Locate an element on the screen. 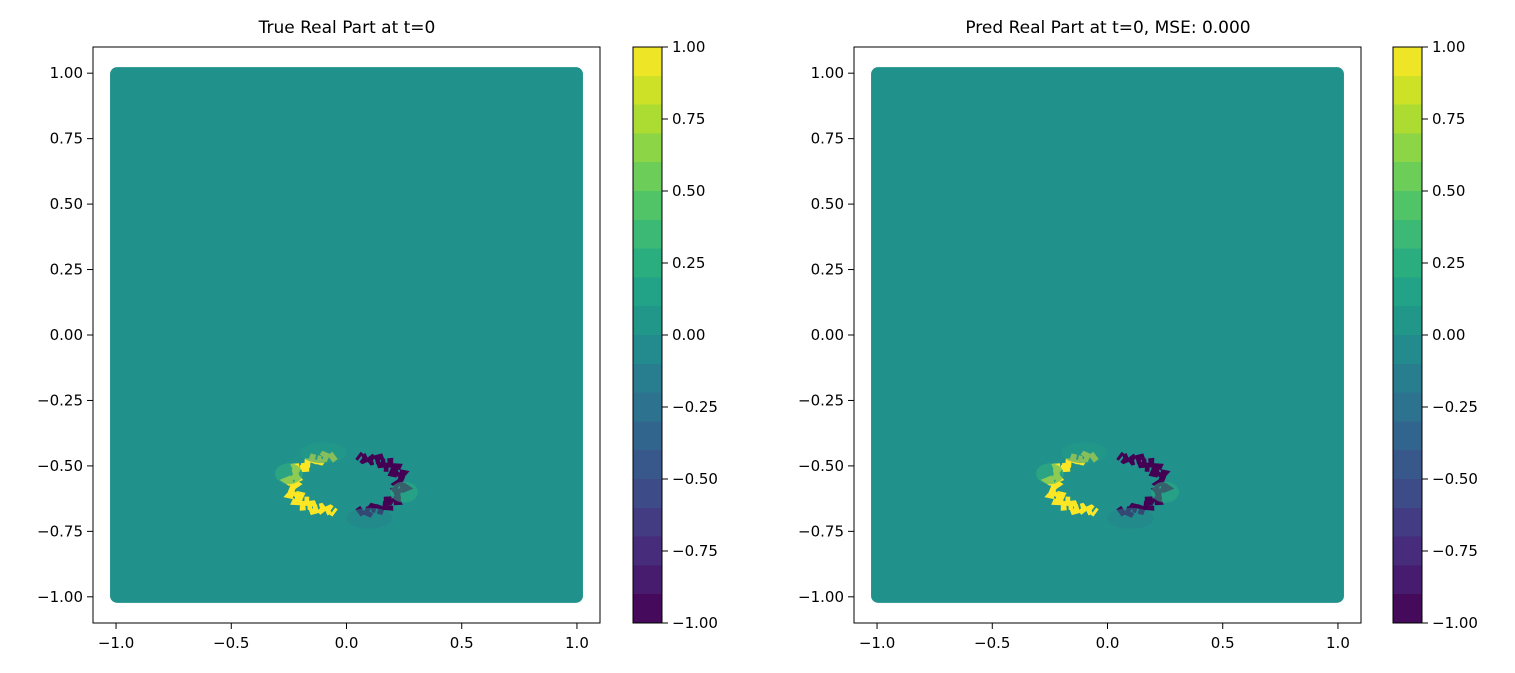  panel-title: True Real Part at t=0 is located at coordinates (347, 28).